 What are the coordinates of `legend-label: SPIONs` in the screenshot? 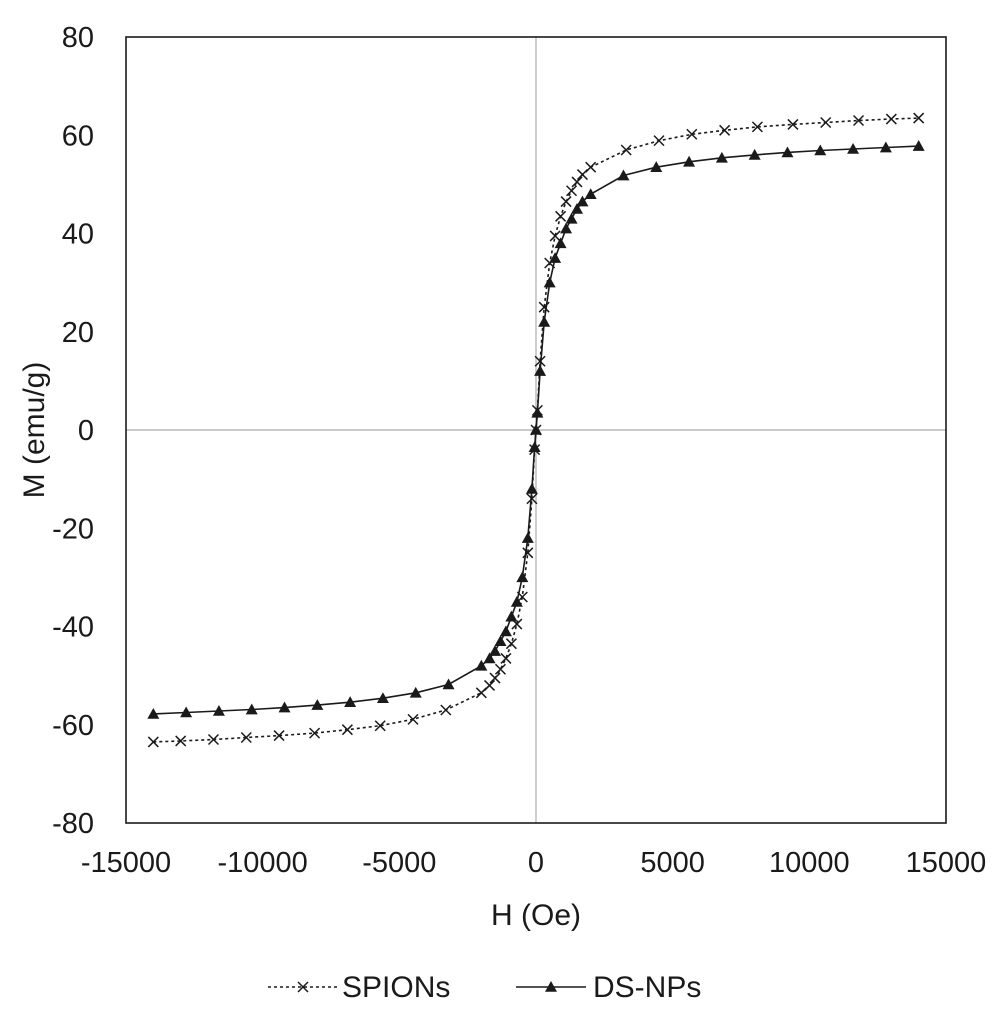 It's located at (396, 987).